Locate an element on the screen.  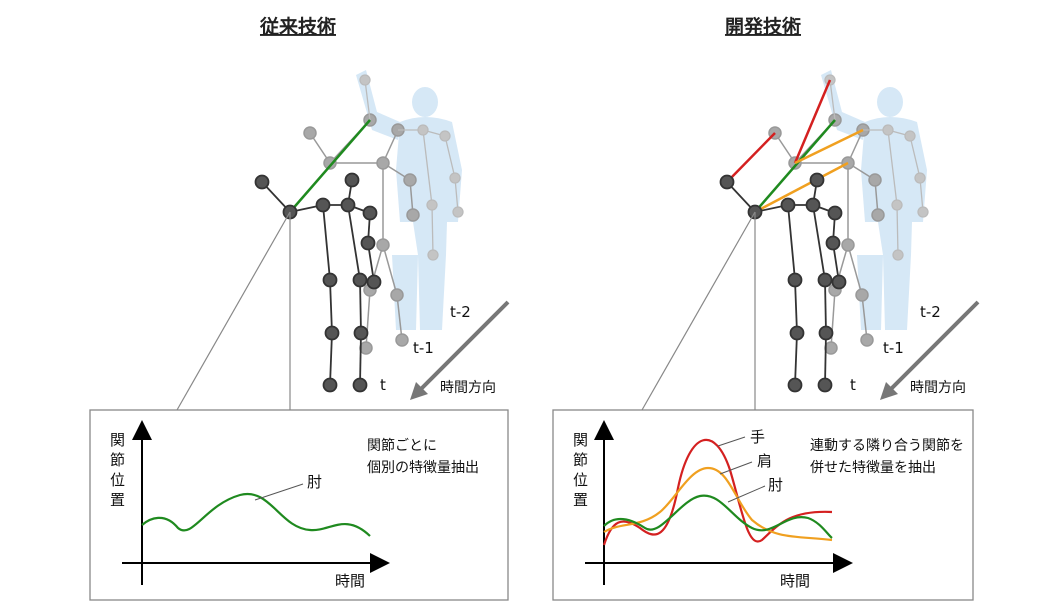
hand-link-b is located at coordinates (812, 121).